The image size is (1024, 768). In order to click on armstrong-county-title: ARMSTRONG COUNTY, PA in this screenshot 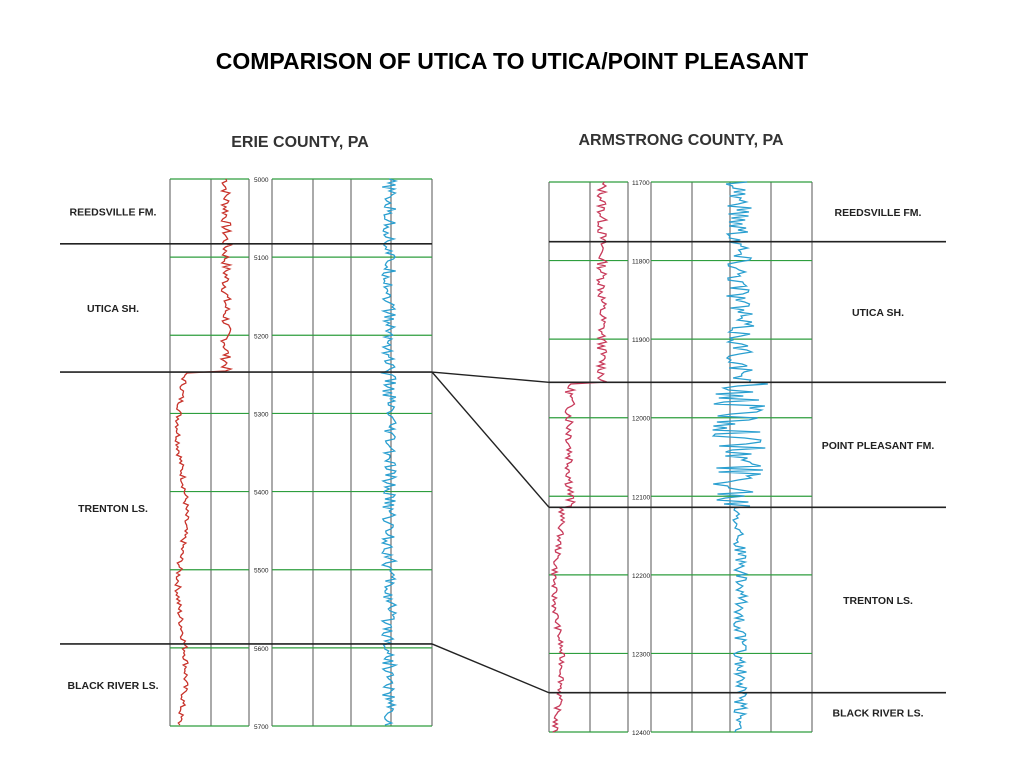, I will do `click(680, 140)`.